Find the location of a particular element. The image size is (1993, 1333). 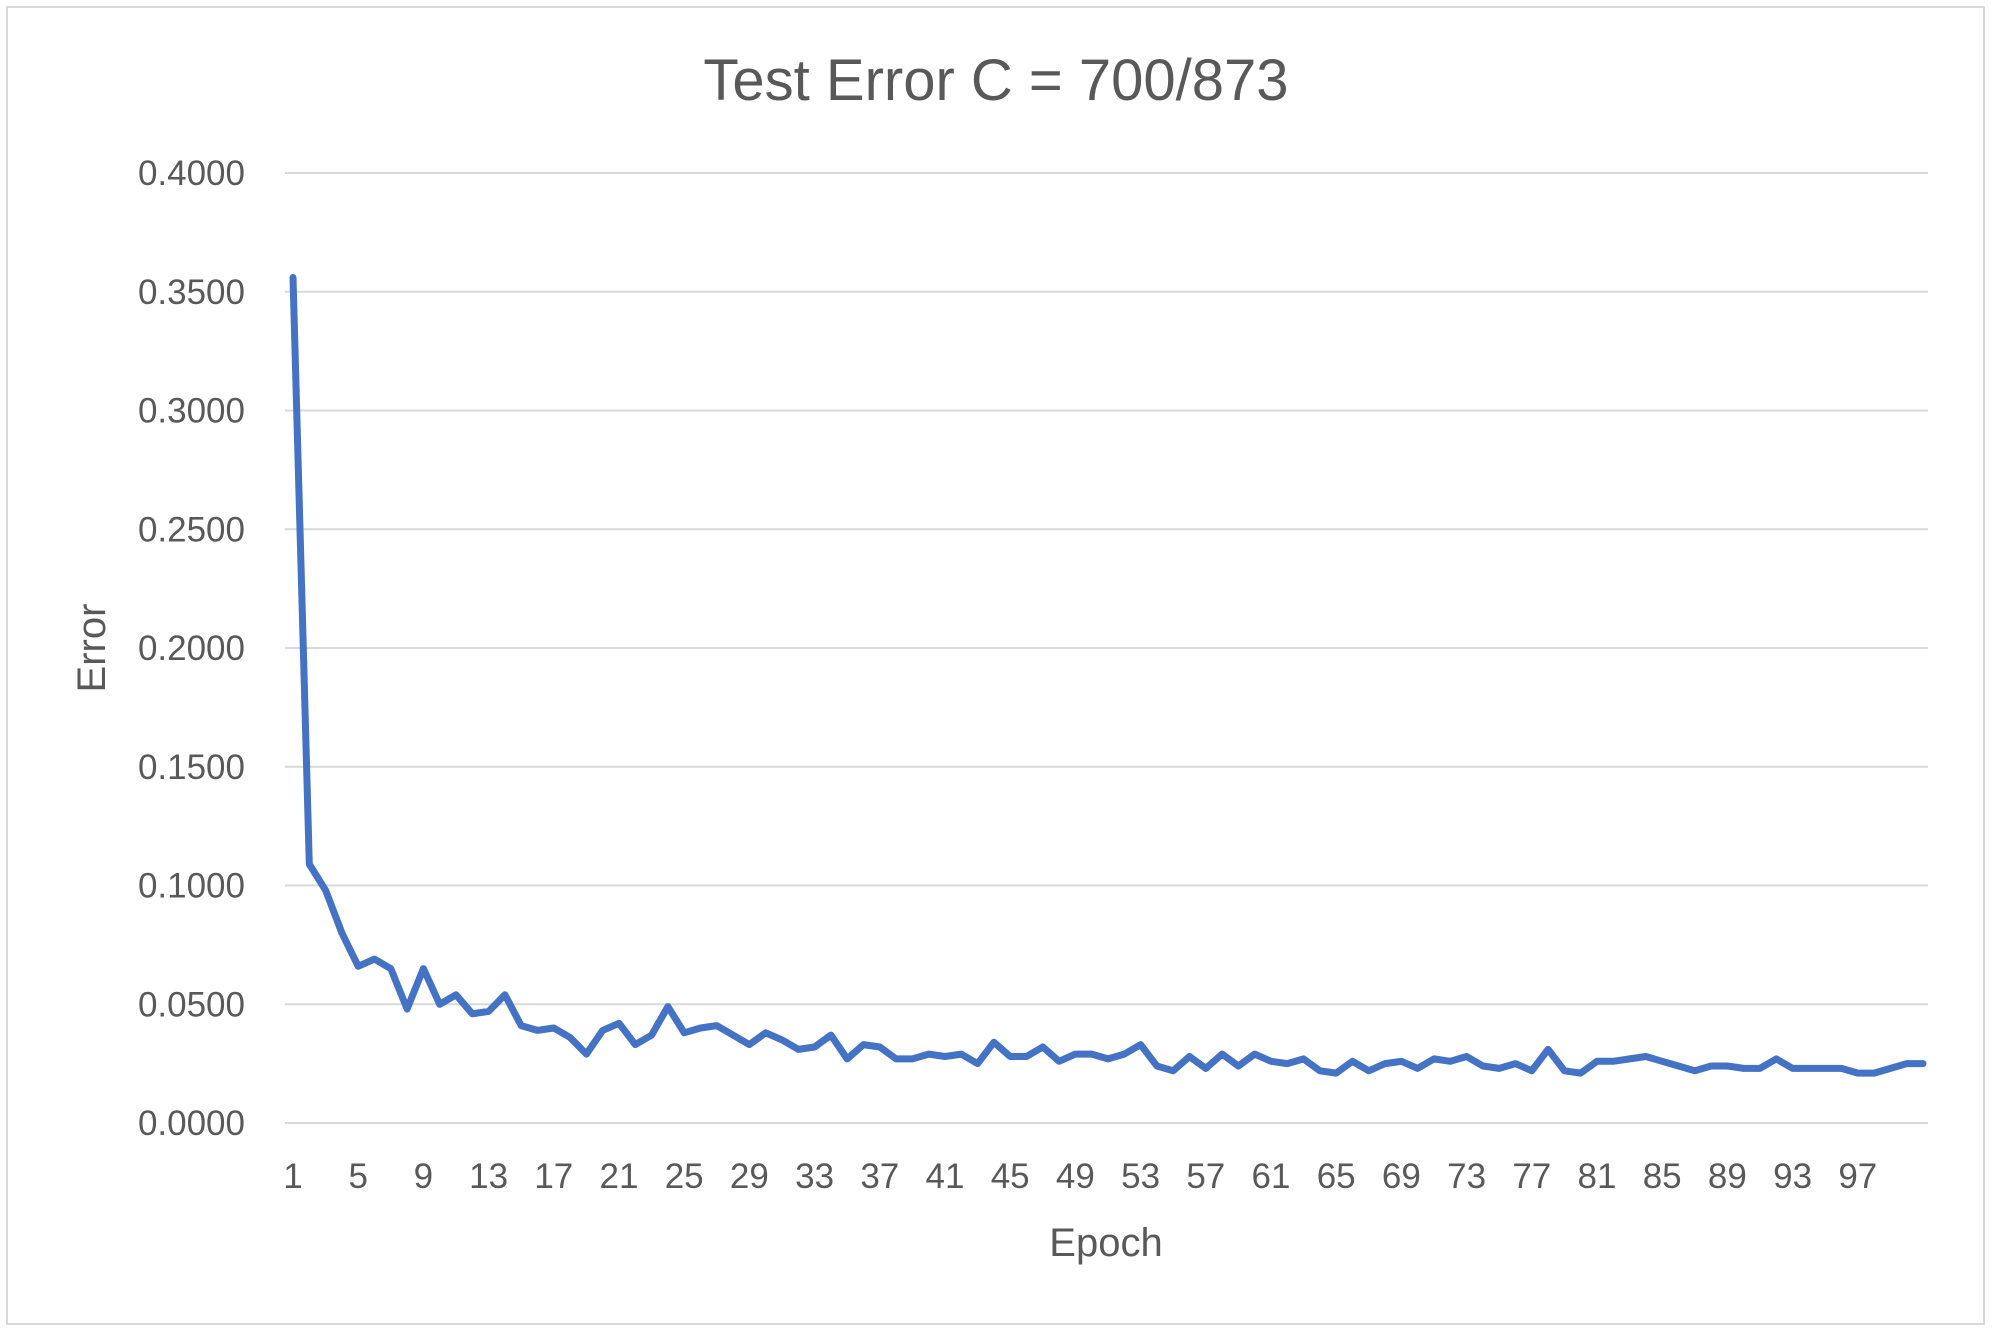

x-tick-label: 25 is located at coordinates (684, 1176).